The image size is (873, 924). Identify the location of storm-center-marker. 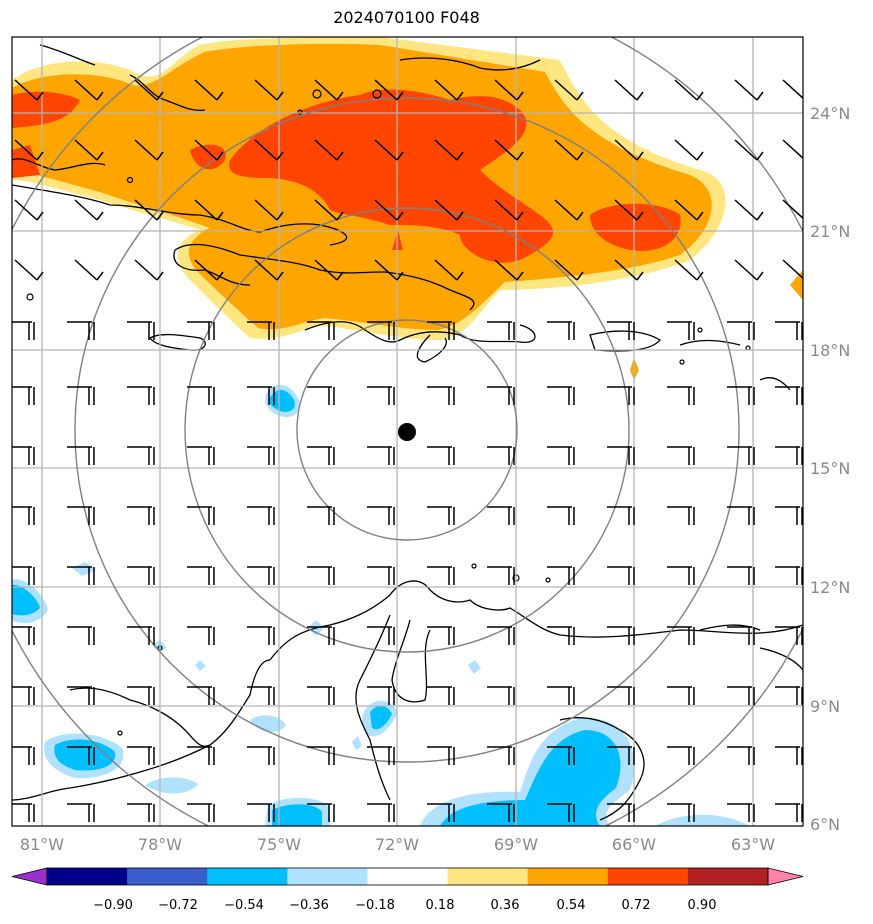
(407, 432).